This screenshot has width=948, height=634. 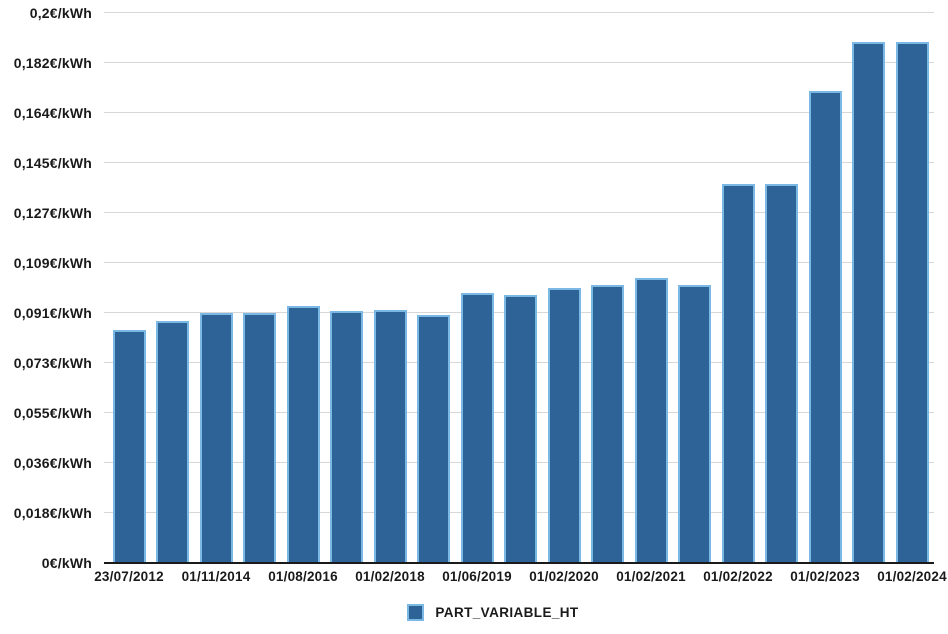 I want to click on x-tick-label: 01/02/2023, so click(x=825, y=576).